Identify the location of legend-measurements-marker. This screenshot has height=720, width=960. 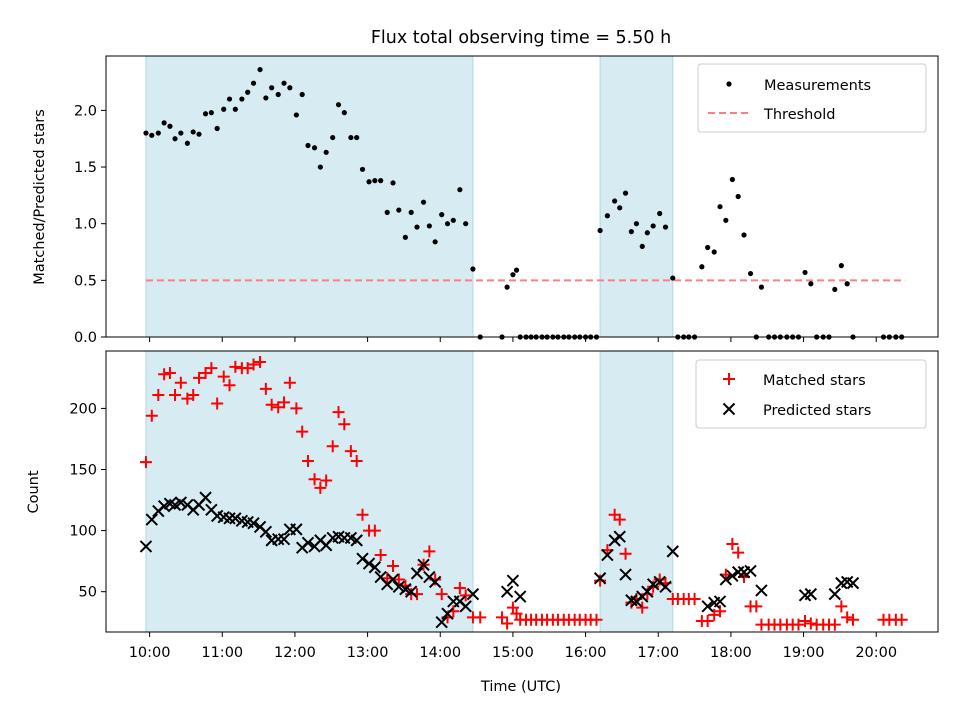
(729, 84).